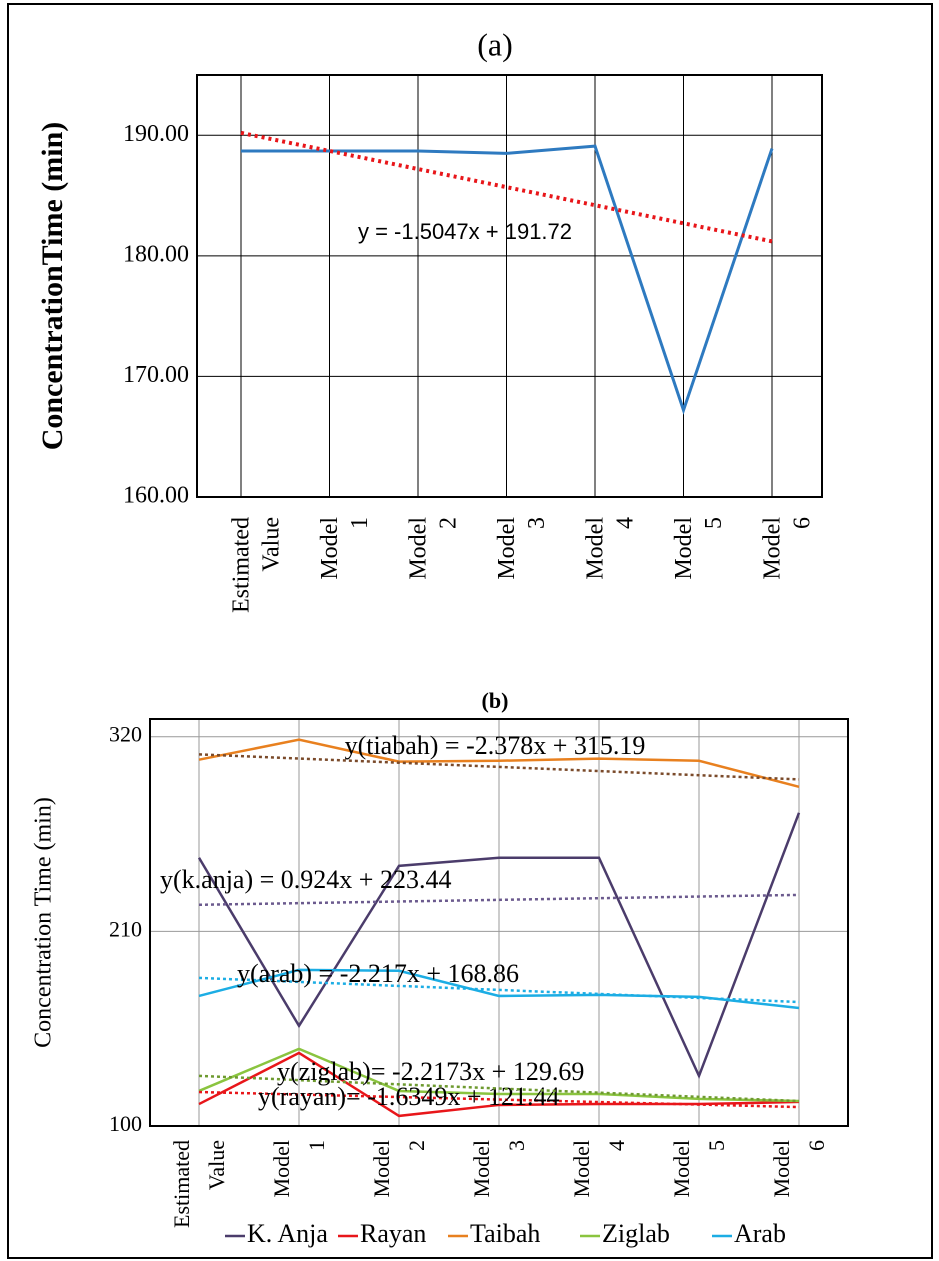 This screenshot has width=939, height=1261. What do you see at coordinates (52, 286) in the screenshot?
I see `y-axis-label: ConcentrationTime (min)` at bounding box center [52, 286].